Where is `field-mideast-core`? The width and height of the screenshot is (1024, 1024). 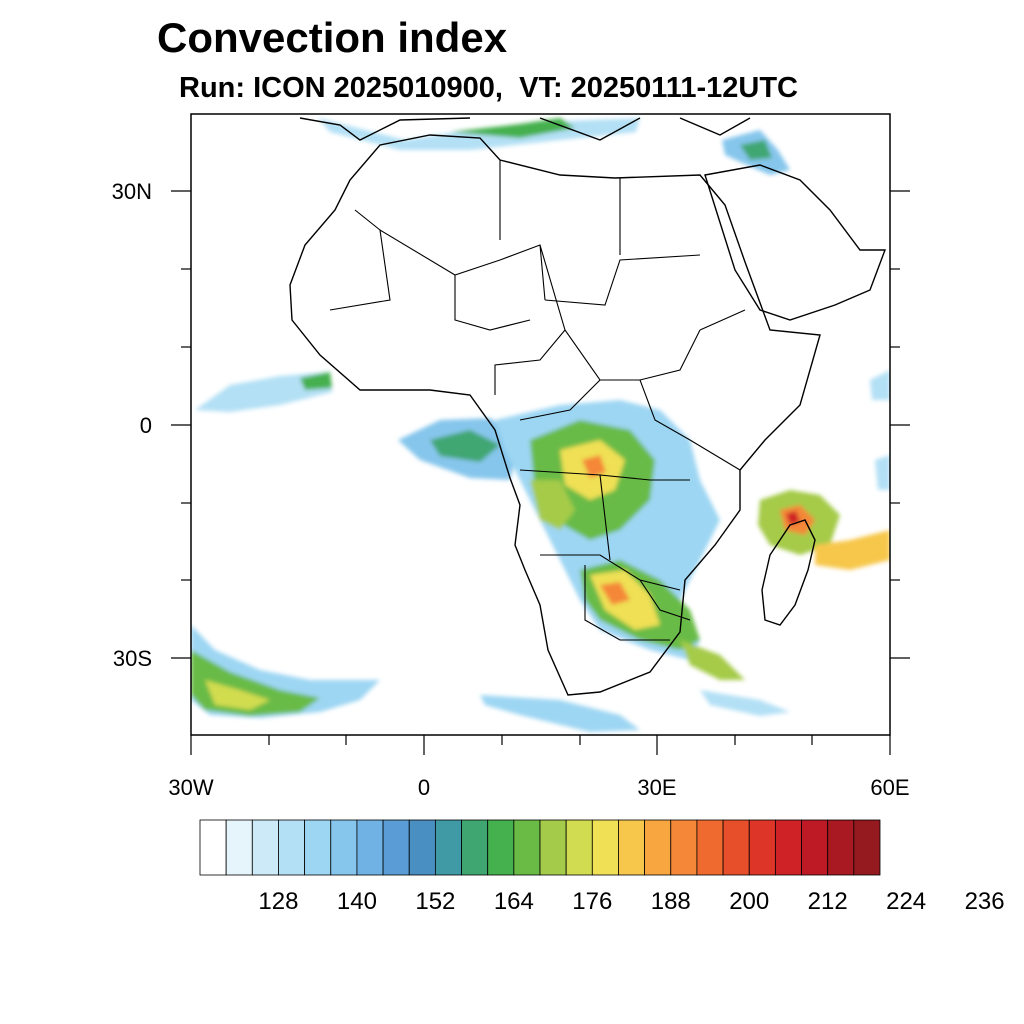 field-mideast-core is located at coordinates (756, 150).